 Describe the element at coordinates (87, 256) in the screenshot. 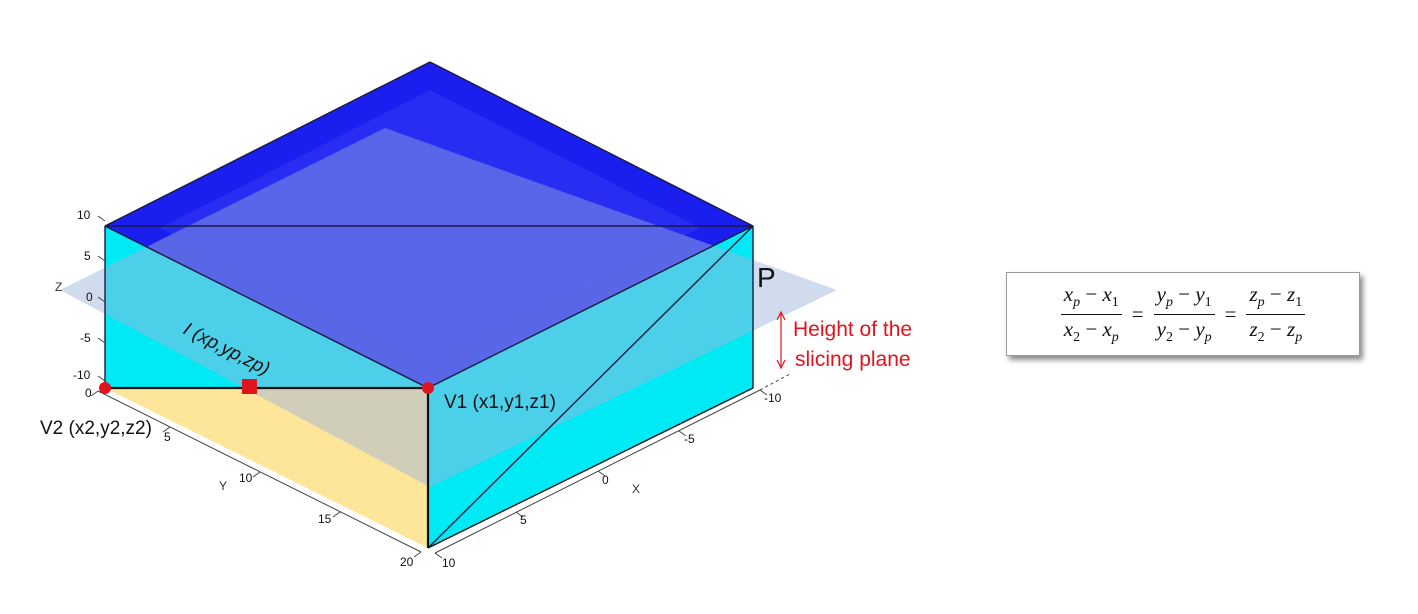

I see `z-tick-label: 5` at that location.